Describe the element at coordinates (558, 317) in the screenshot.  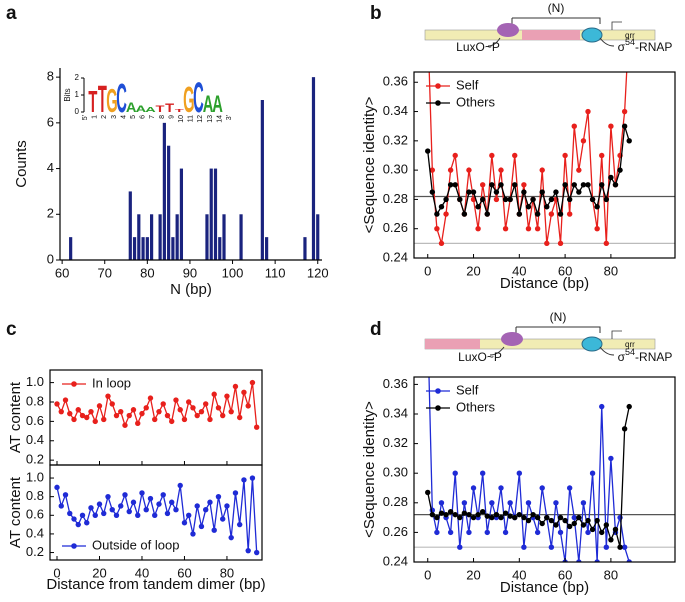
I see `span-label: (N)` at that location.